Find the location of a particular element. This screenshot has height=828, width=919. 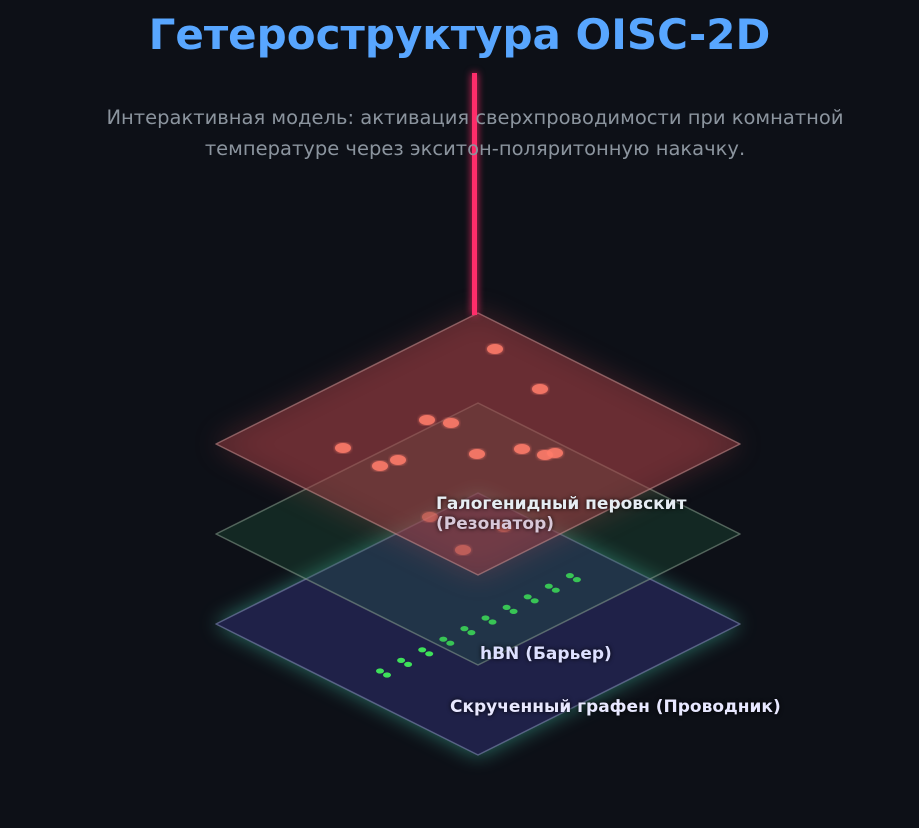

perovskite-label-role: (Резонатор) is located at coordinates (495, 524).